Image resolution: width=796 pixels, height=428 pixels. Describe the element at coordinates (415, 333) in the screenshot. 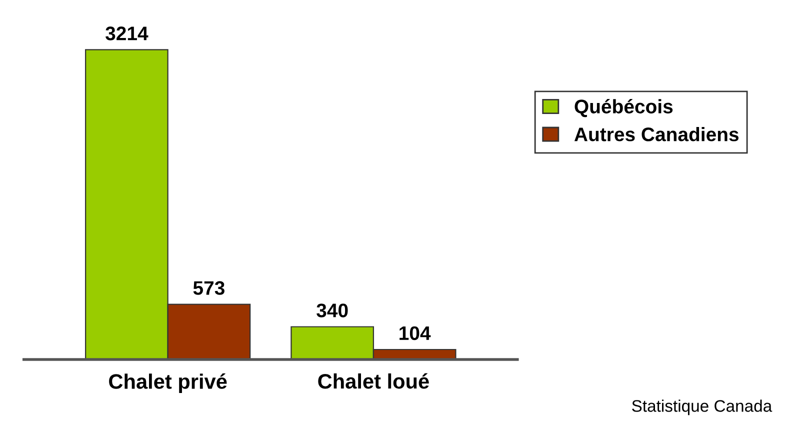

I see `data-label: 104` at that location.